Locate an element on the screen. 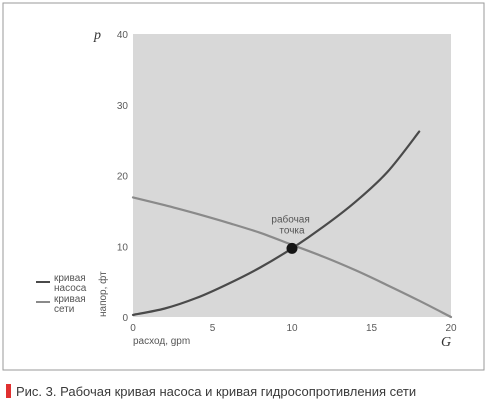  x-tick-label: 5 is located at coordinates (213, 328).